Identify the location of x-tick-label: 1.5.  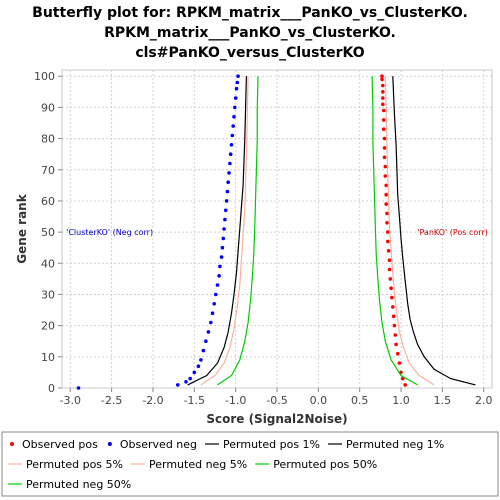
(443, 400).